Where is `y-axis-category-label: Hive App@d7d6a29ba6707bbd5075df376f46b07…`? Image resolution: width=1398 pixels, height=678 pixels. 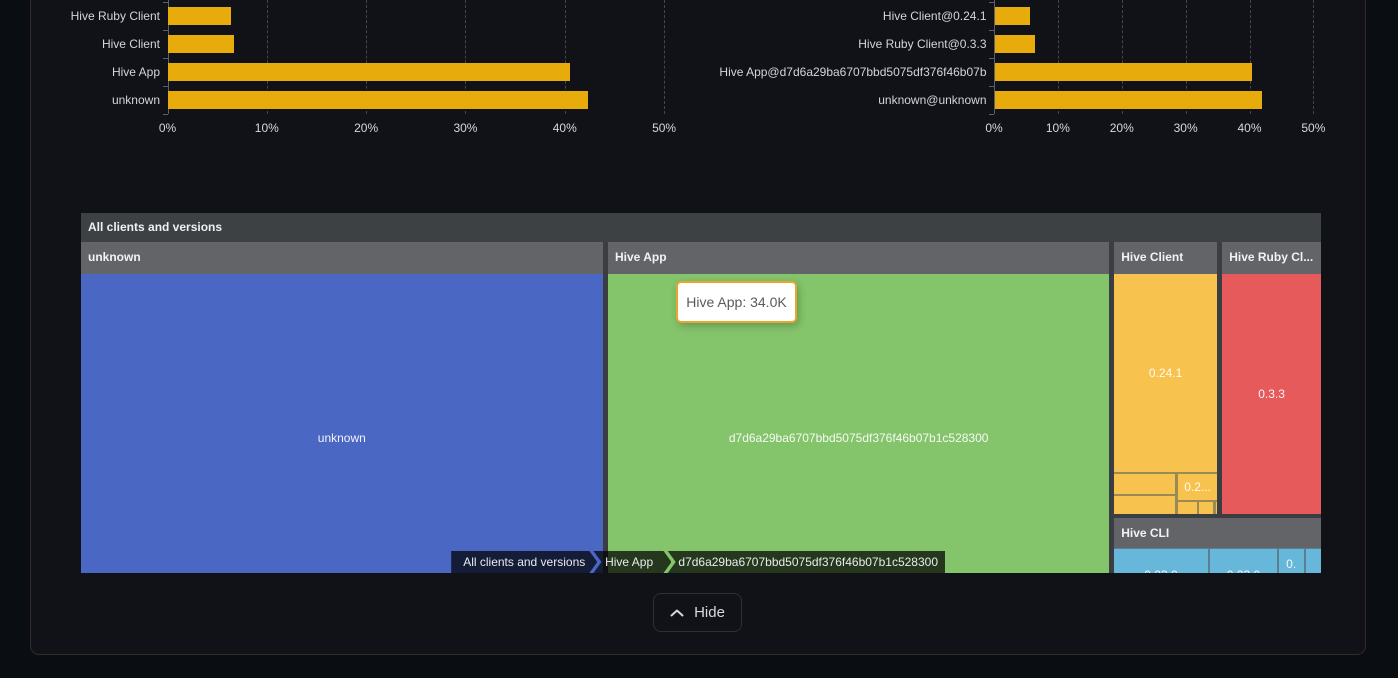 y-axis-category-label: Hive App@d7d6a29ba6707bbd5075df376f46b07… is located at coordinates (853, 71).